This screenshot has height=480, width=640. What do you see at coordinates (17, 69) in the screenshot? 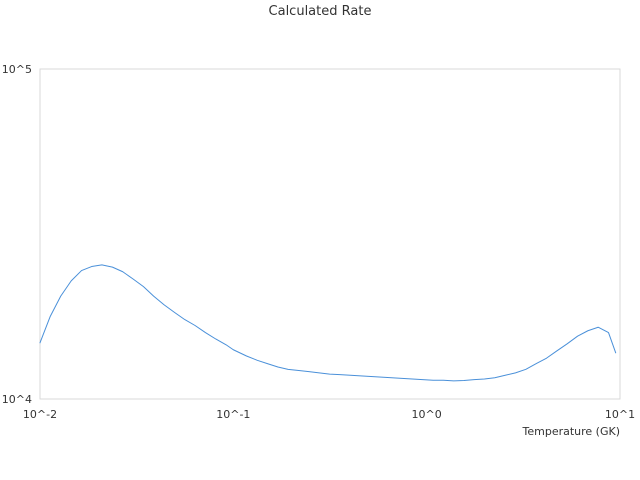
I see `y-tick-label: 10^5` at bounding box center [17, 69].